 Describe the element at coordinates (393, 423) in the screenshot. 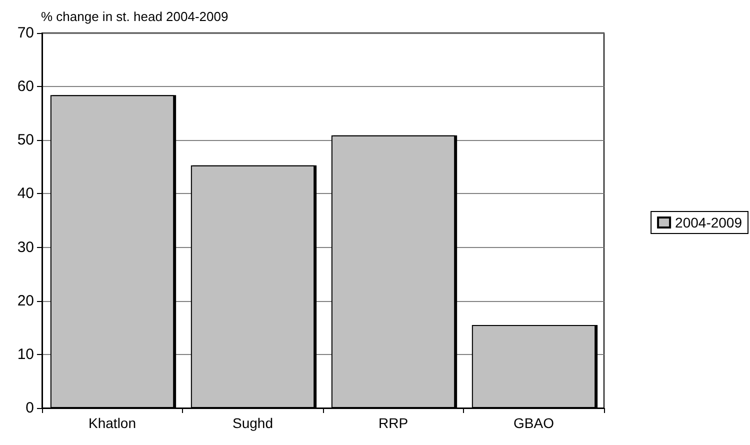

I see `x-tick-label: RRP` at that location.